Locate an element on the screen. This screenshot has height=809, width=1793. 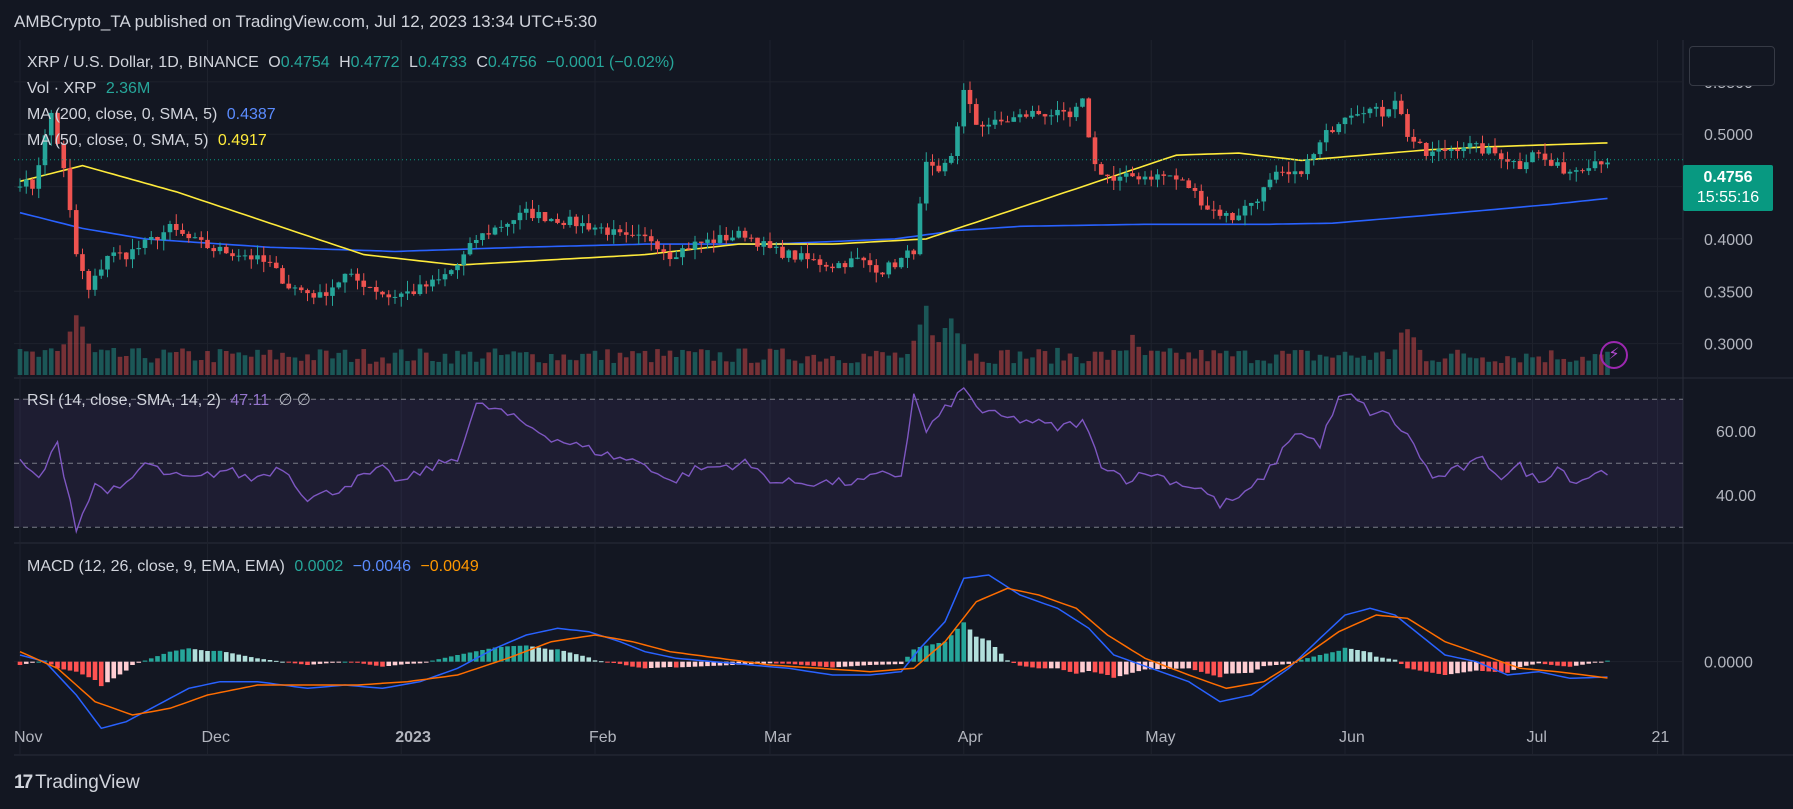
symbol-title: XRP / U.S. Dollar, 1D, BINANCE is located at coordinates (143, 62).